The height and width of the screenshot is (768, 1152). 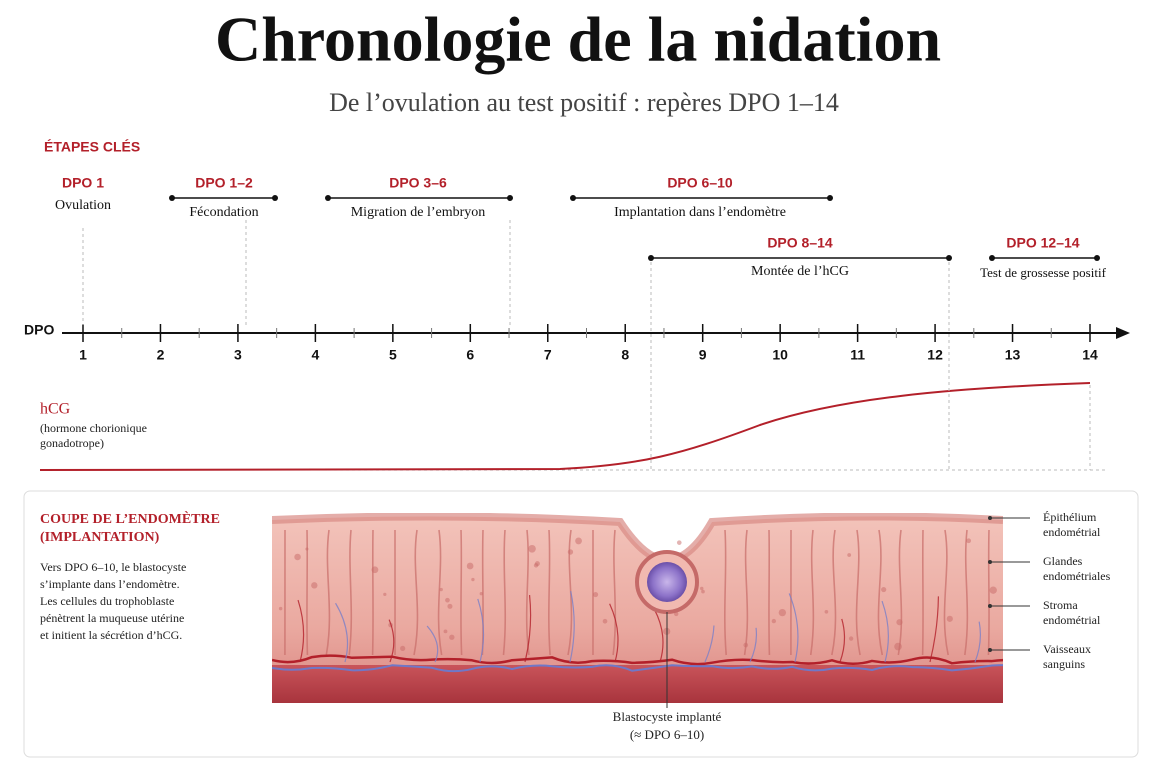 What do you see at coordinates (470, 355) in the screenshot?
I see `tick-label: 6` at bounding box center [470, 355].